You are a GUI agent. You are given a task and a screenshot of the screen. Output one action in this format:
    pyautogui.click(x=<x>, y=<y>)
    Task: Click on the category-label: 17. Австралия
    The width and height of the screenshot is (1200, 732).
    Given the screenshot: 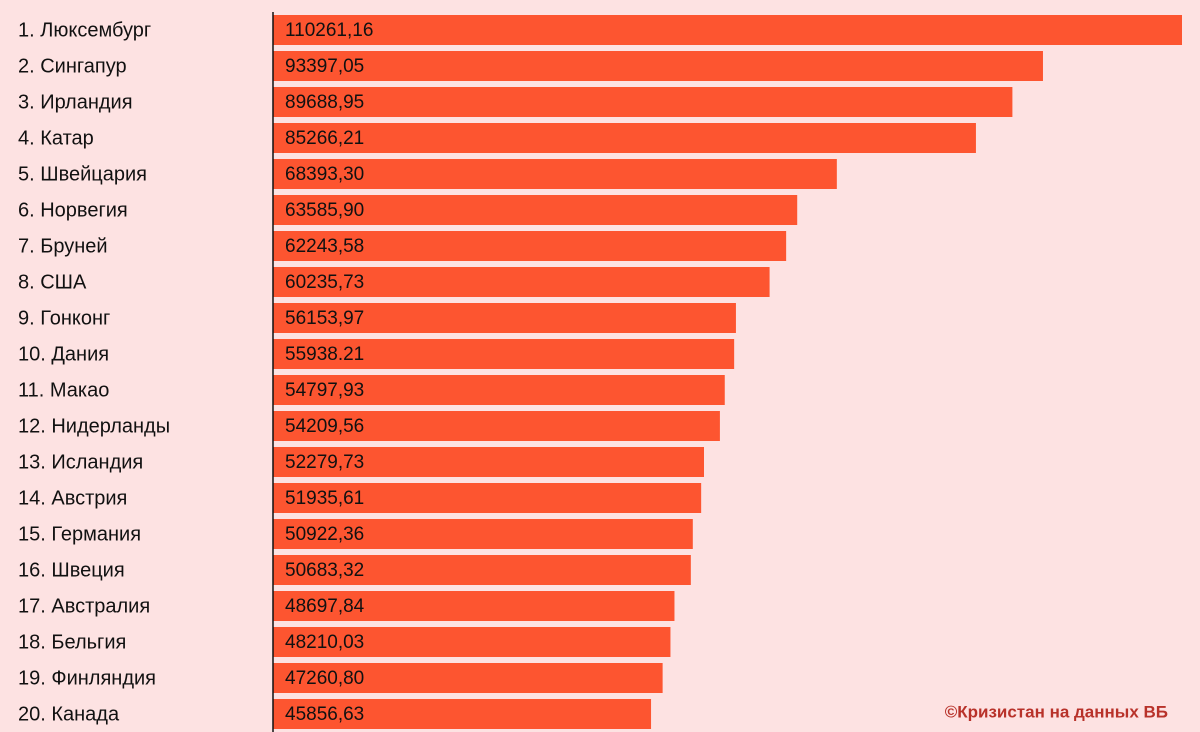 What is the action you would take?
    pyautogui.click(x=84, y=606)
    